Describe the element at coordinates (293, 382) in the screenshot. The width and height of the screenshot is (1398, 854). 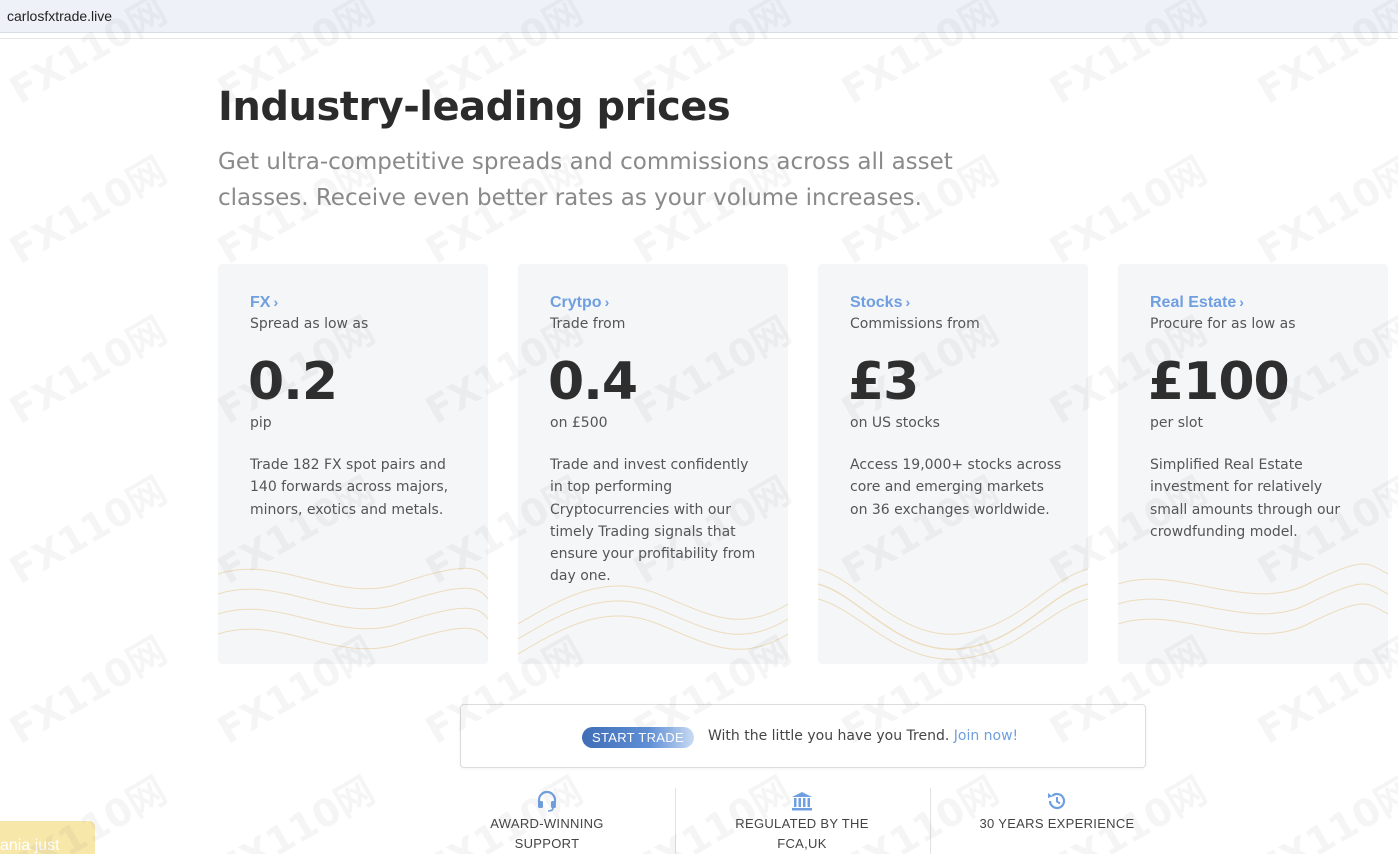
I see `card-value: 0.2` at that location.